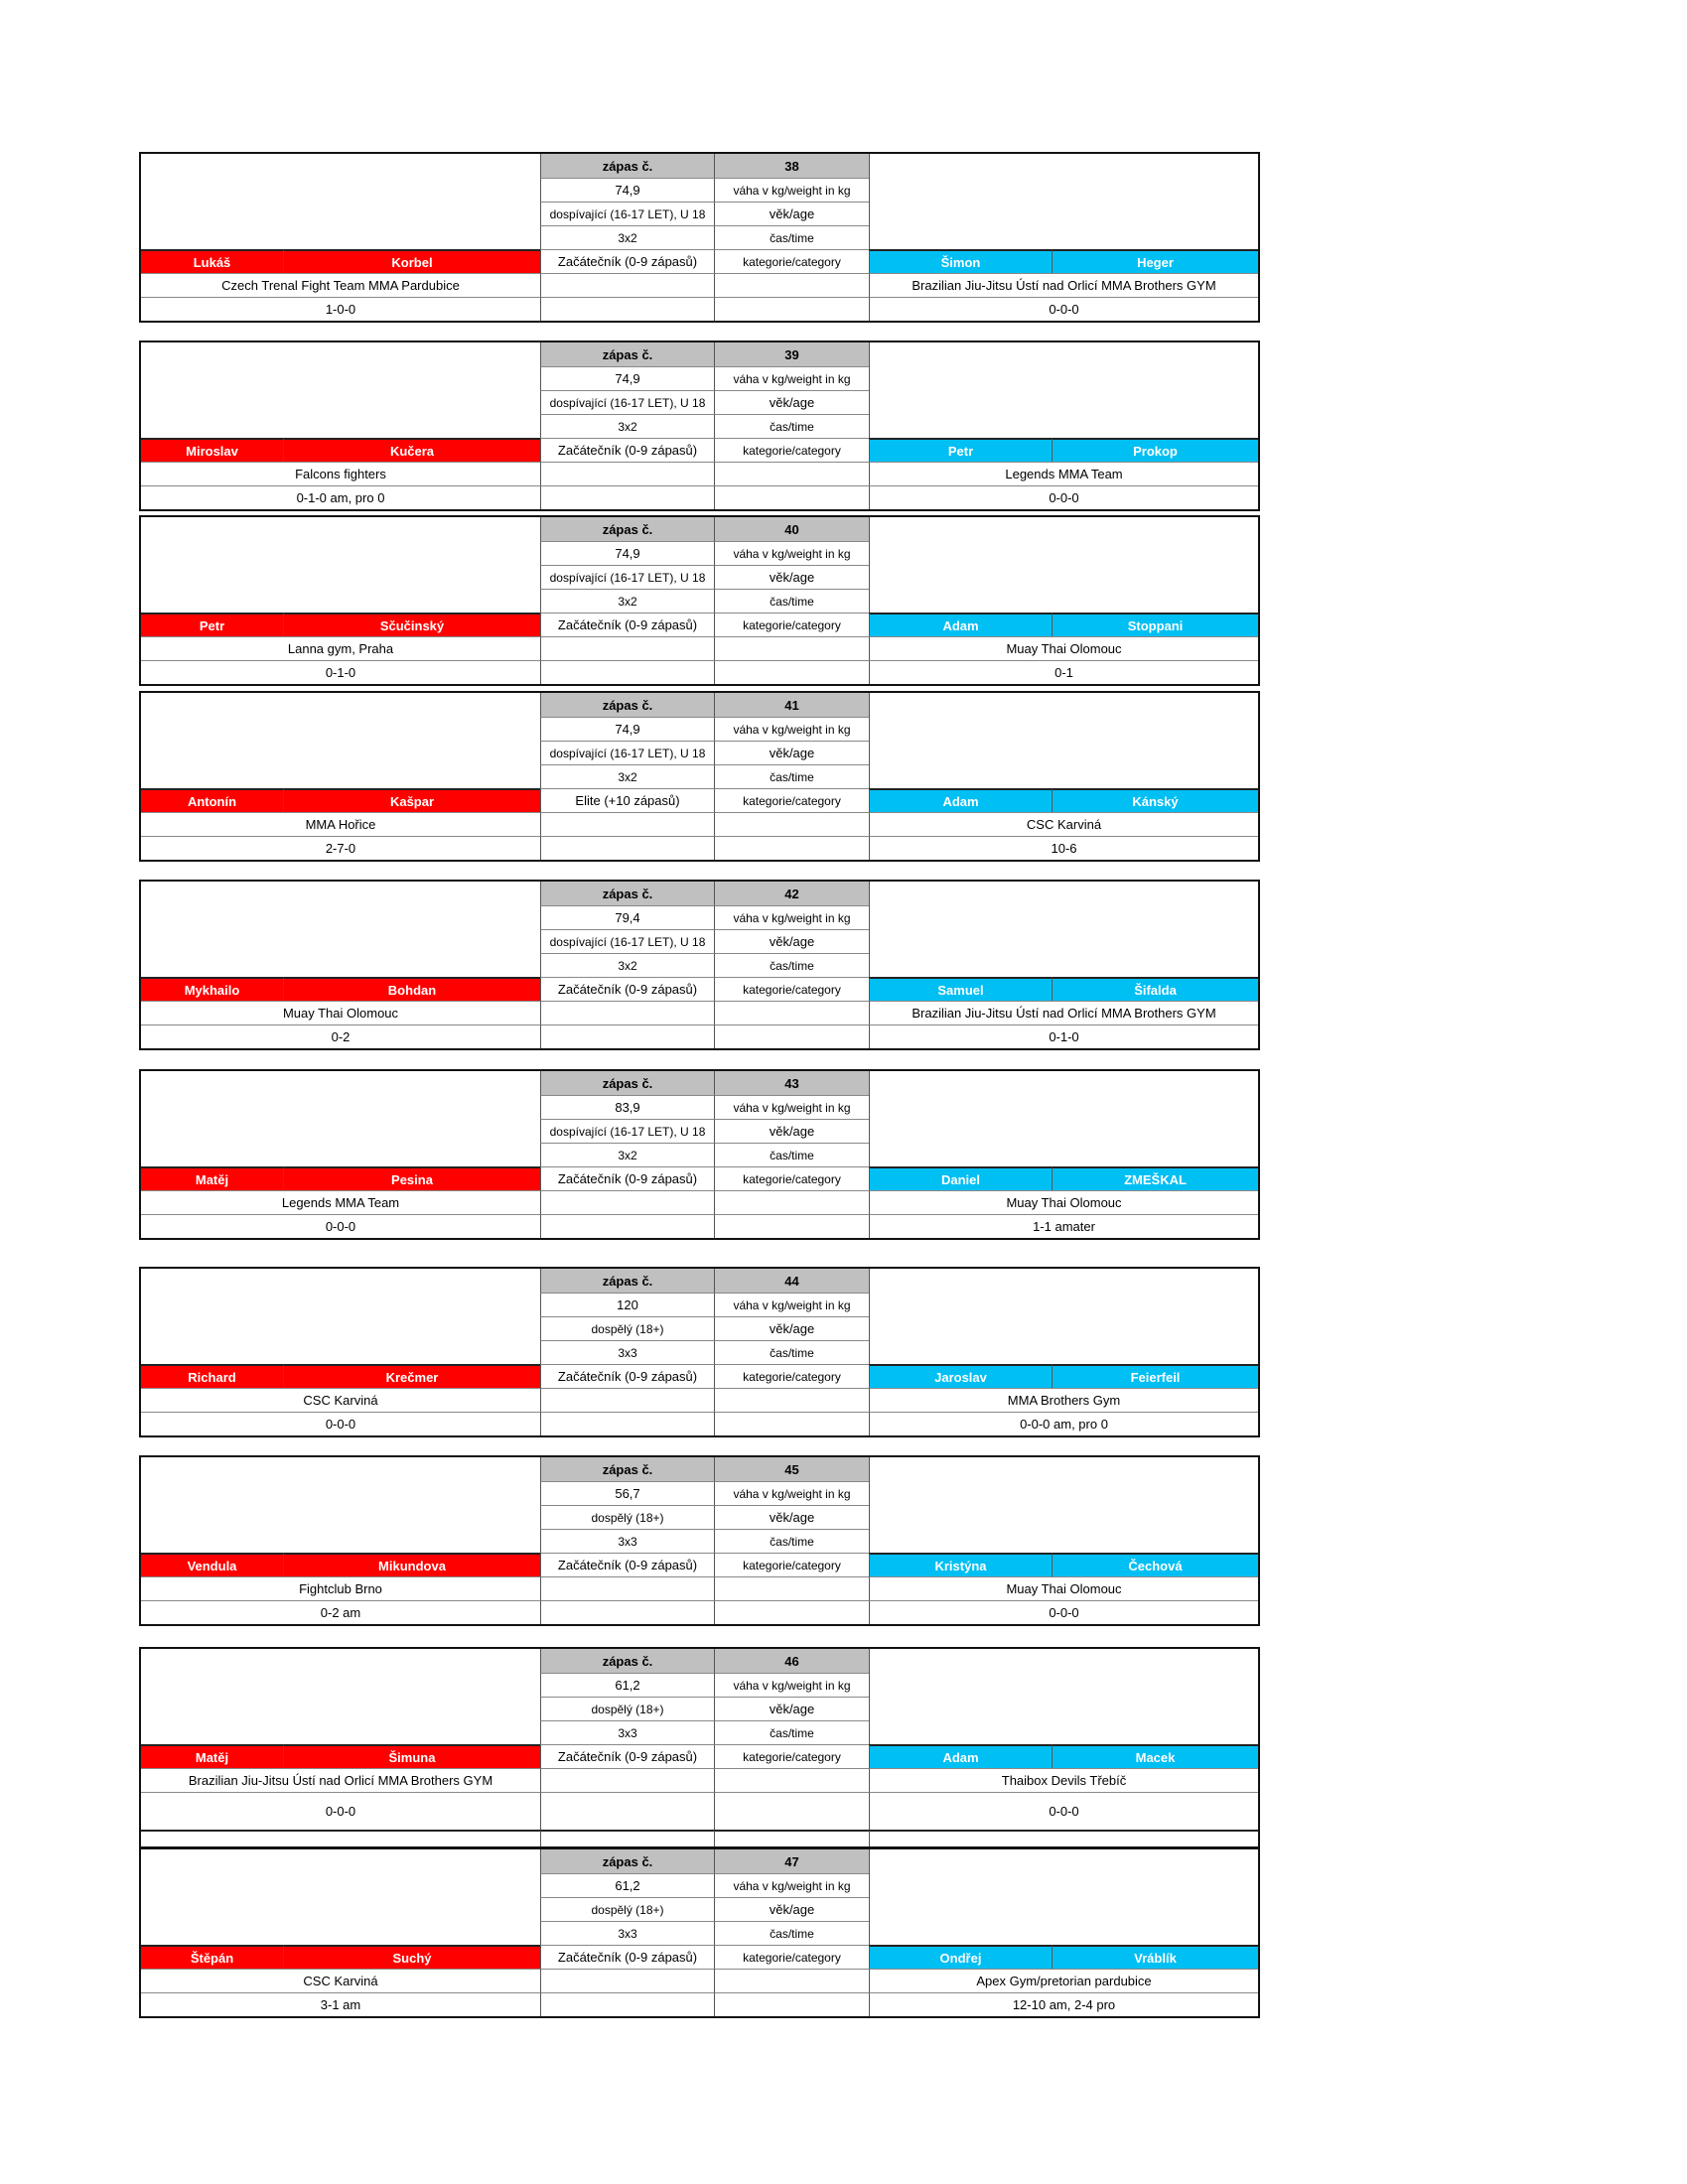 The height and width of the screenshot is (2184, 1687). I want to click on red-corner-club: CSC Karviná, so click(340, 1980).